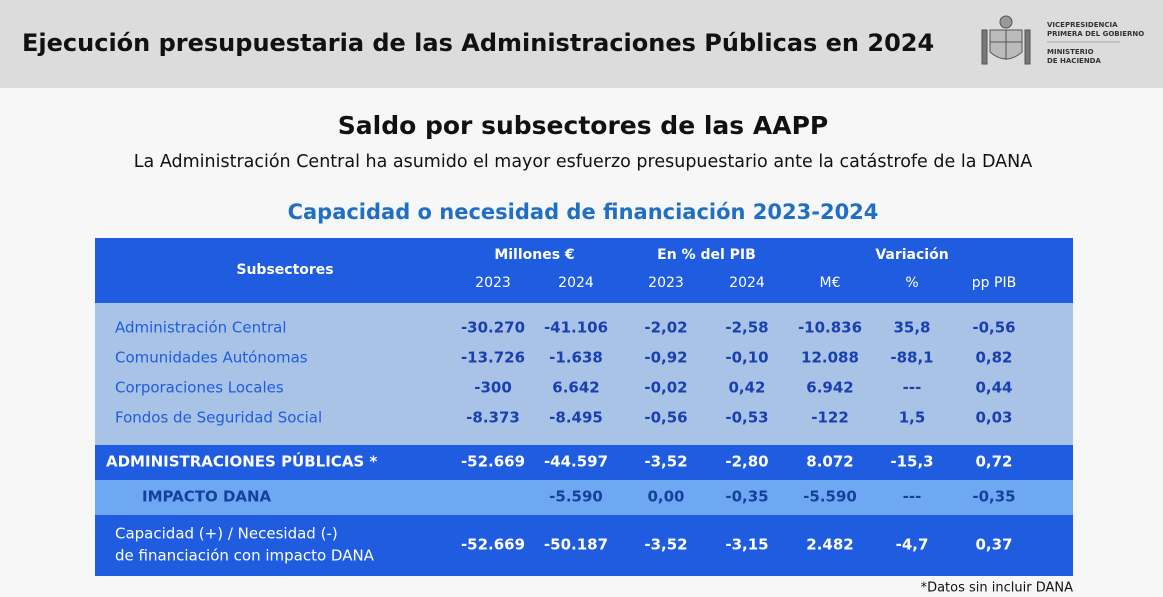  I want to click on cell: 35,8, so click(911, 328).